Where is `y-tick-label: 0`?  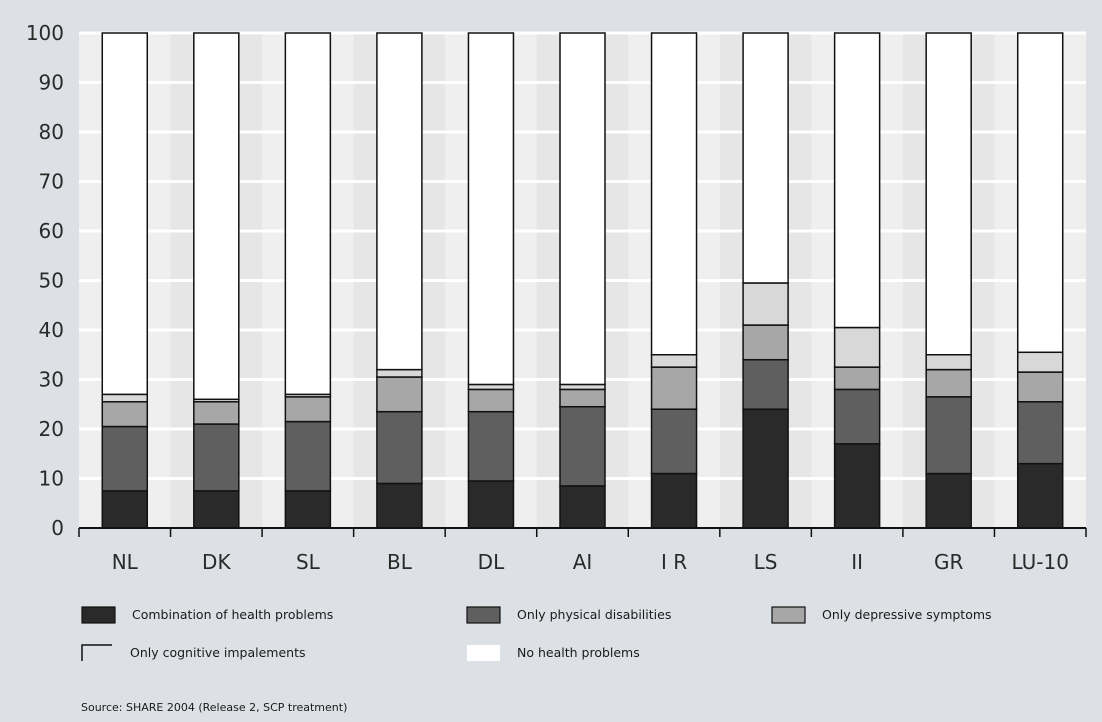 y-tick-label: 0 is located at coordinates (57, 528).